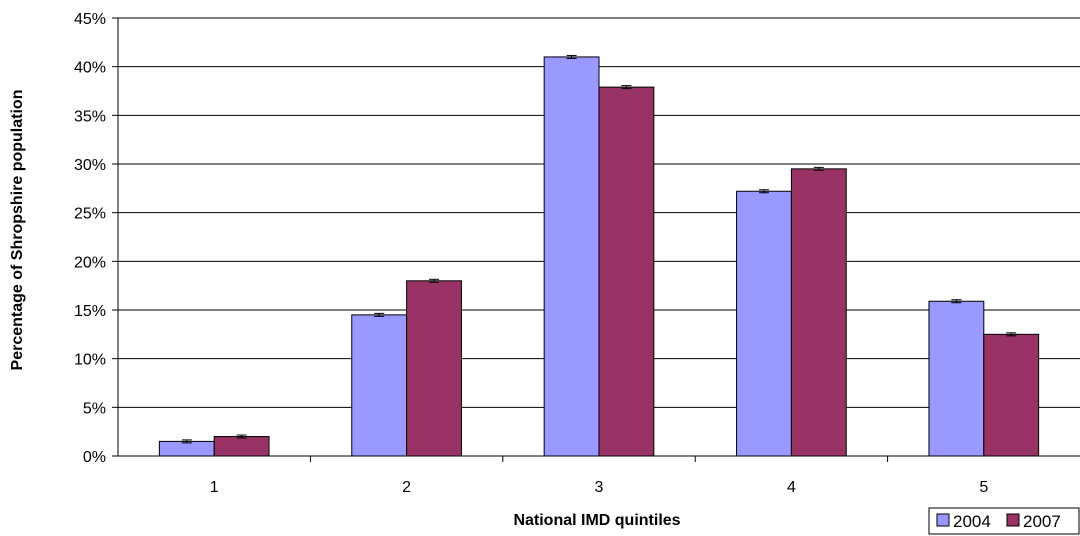 This screenshot has height=536, width=1080. What do you see at coordinates (943, 520) in the screenshot?
I see `legend-swatch-2004` at bounding box center [943, 520].